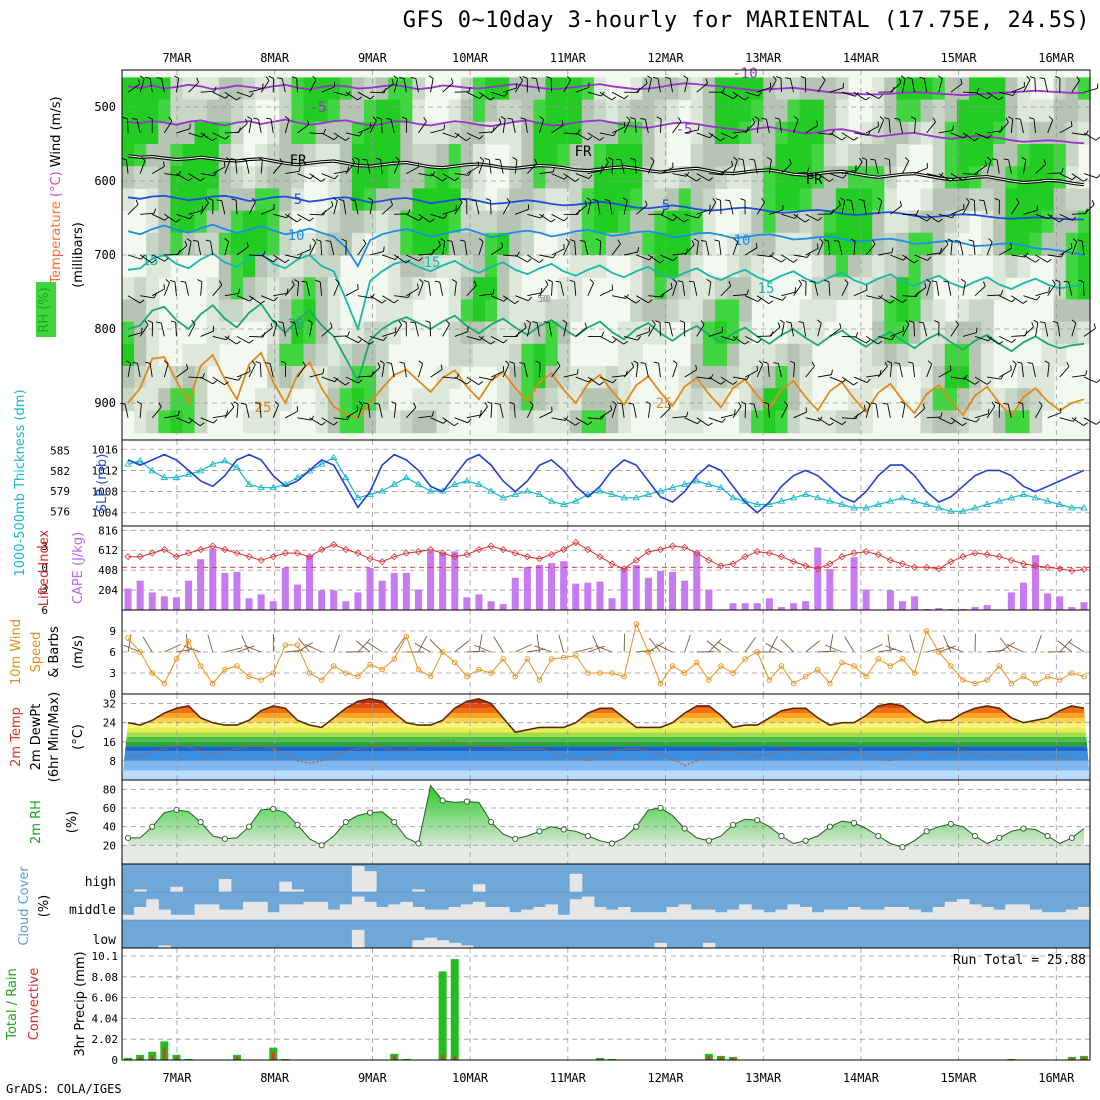  I want to click on rh-area, so click(606, 816).